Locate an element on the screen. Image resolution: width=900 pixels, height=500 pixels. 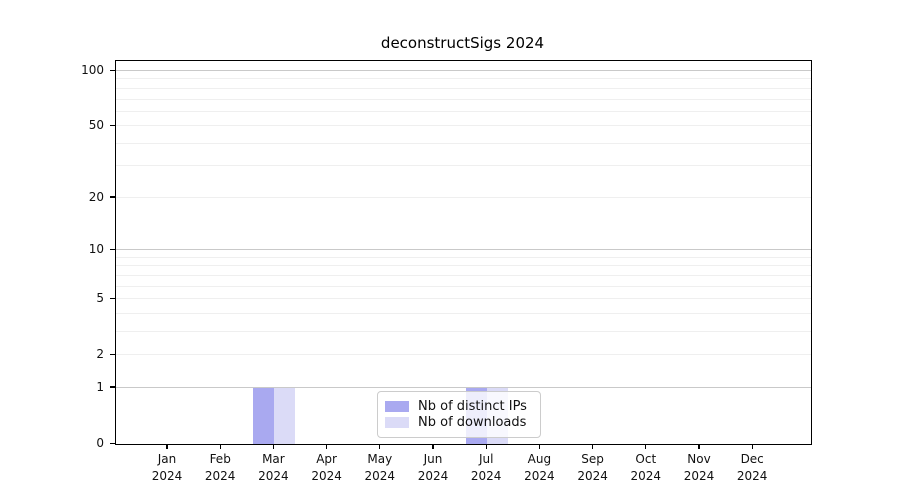
x-tick-label: Mar 2024 is located at coordinates (273, 467).